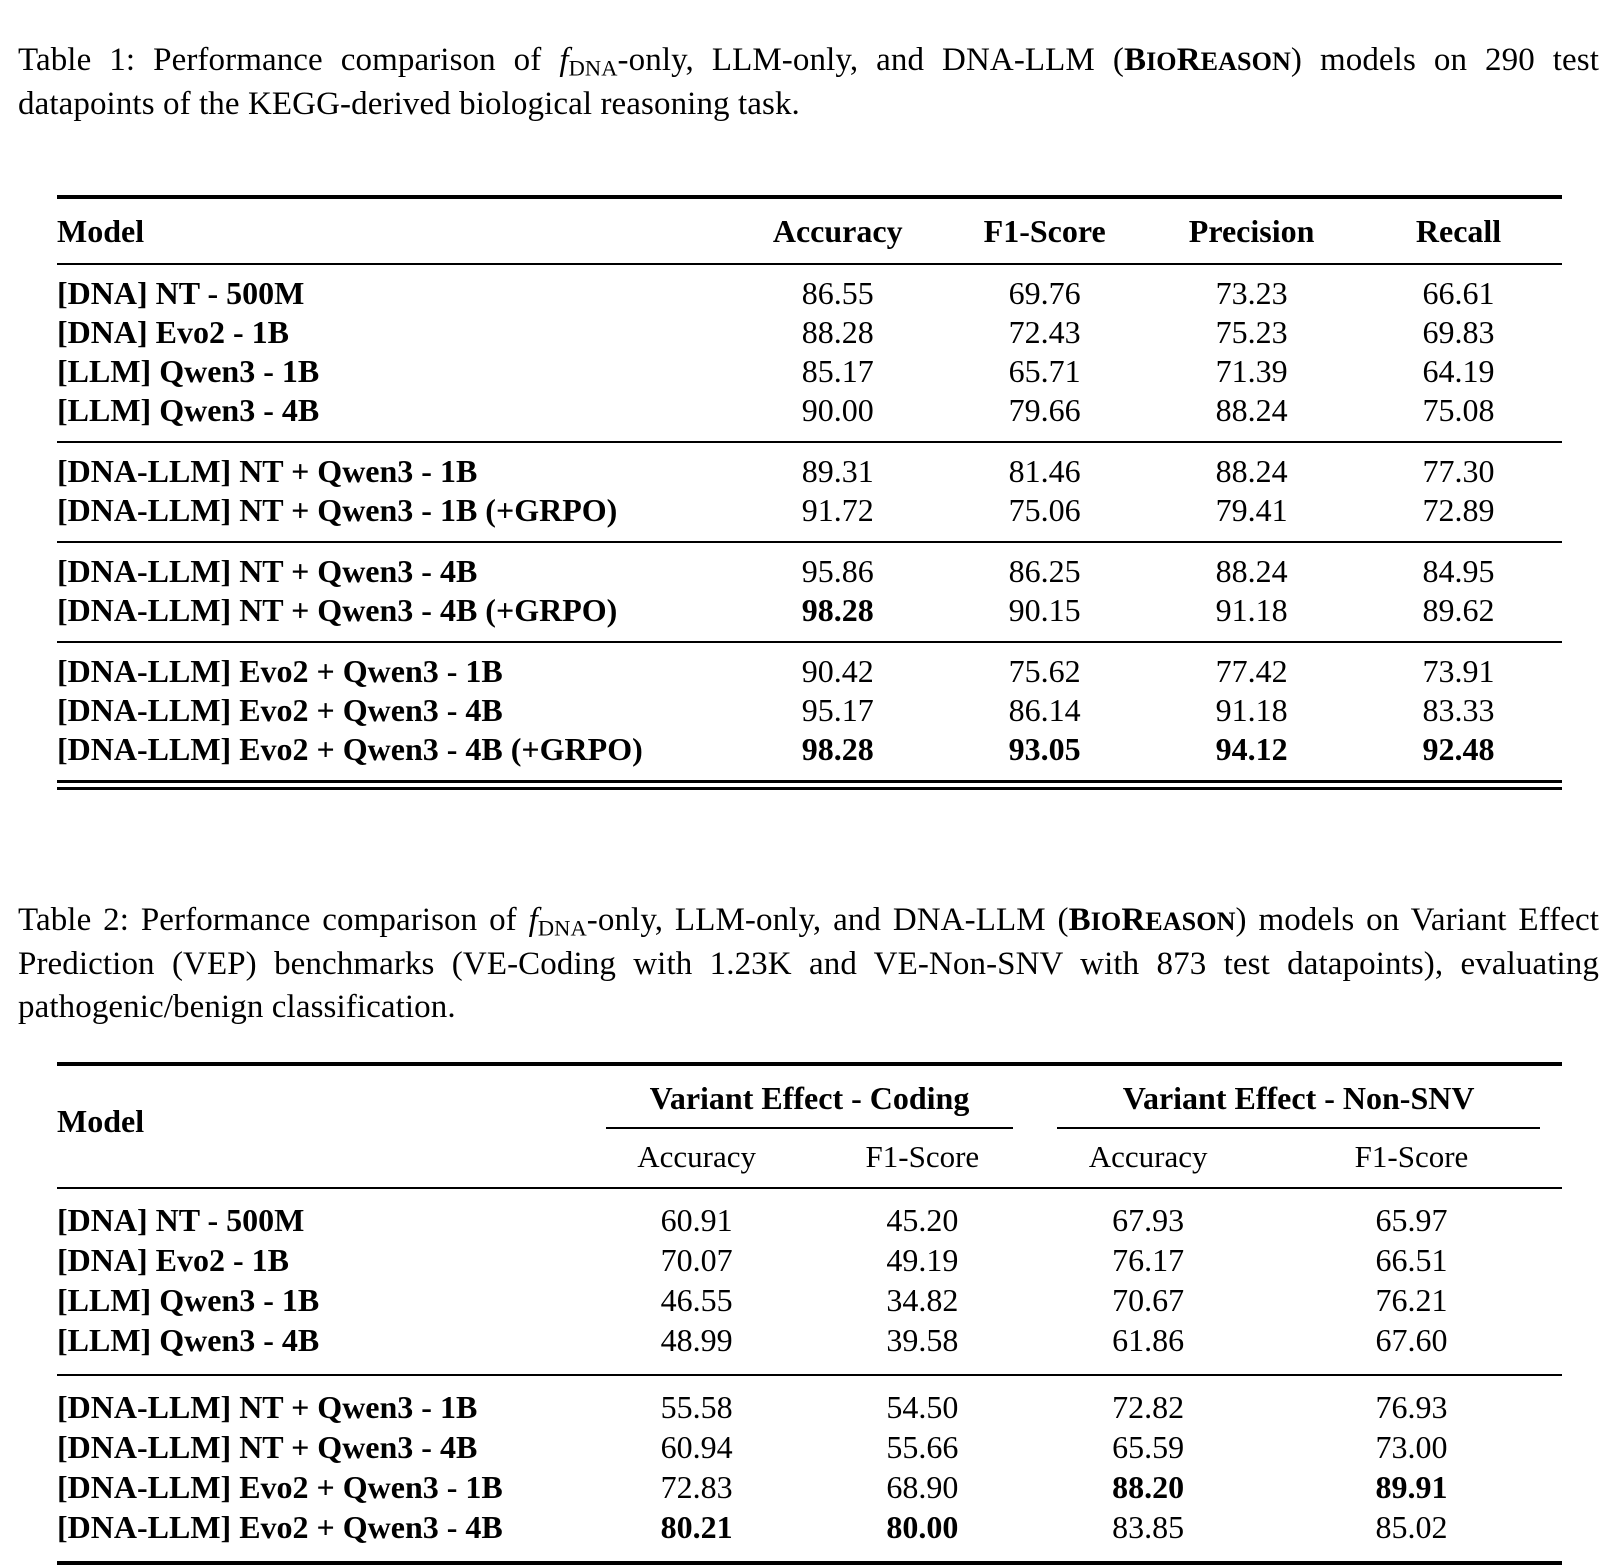 The width and height of the screenshot is (1619, 1565). I want to click on model-name-cell: [DNA-LLM] NT + Qwen3 - 4B, so click(267, 571).